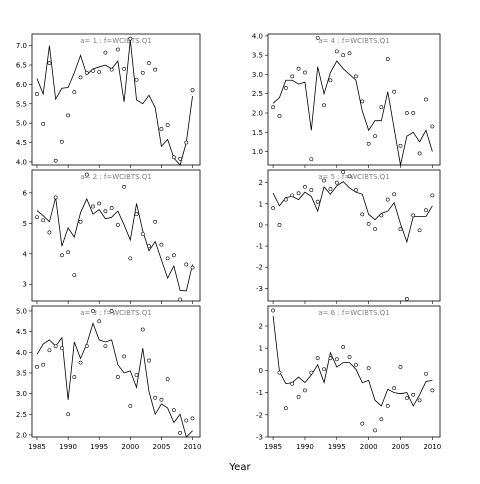 The image size is (480, 484). What do you see at coordinates (261, 204) in the screenshot?
I see `y-tick-label: 1` at bounding box center [261, 204].